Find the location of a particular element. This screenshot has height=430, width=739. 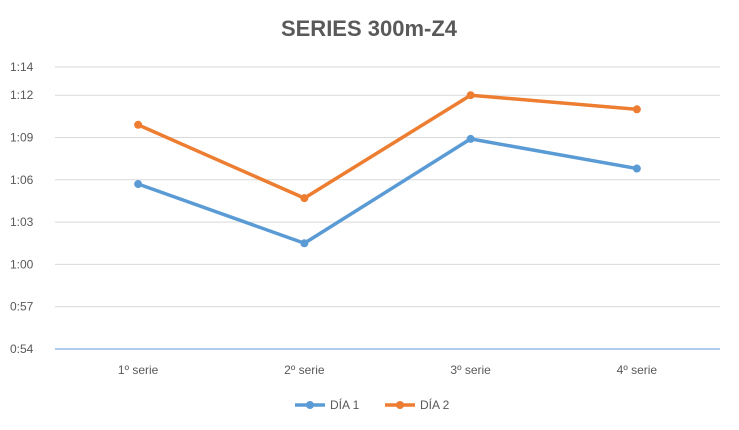

legend-label: DÍA 2 is located at coordinates (435, 404).